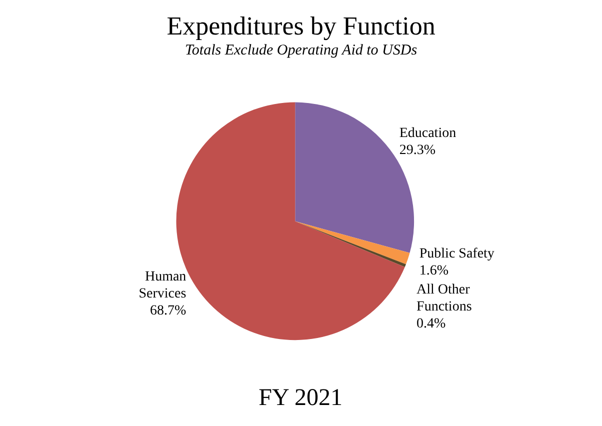 This screenshot has width=602, height=426. I want to click on chart-title: Expenditures by Function, so click(301, 26).